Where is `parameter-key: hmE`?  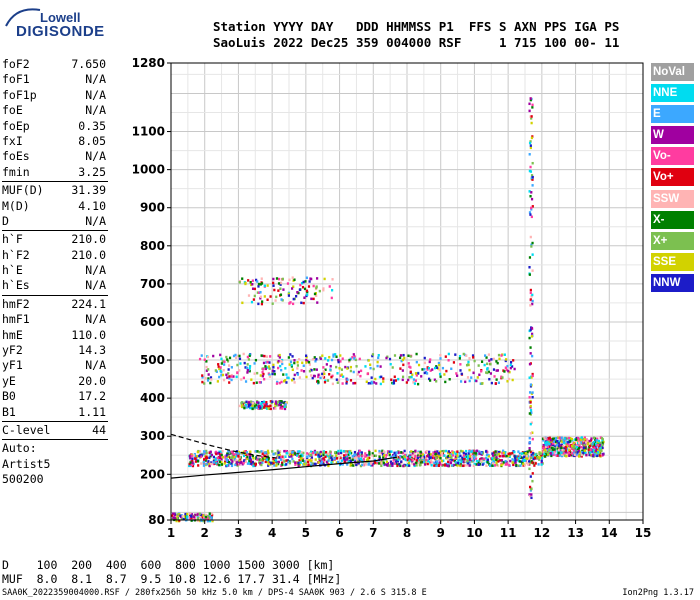
parameter-key: hmE is located at coordinates (12, 334).